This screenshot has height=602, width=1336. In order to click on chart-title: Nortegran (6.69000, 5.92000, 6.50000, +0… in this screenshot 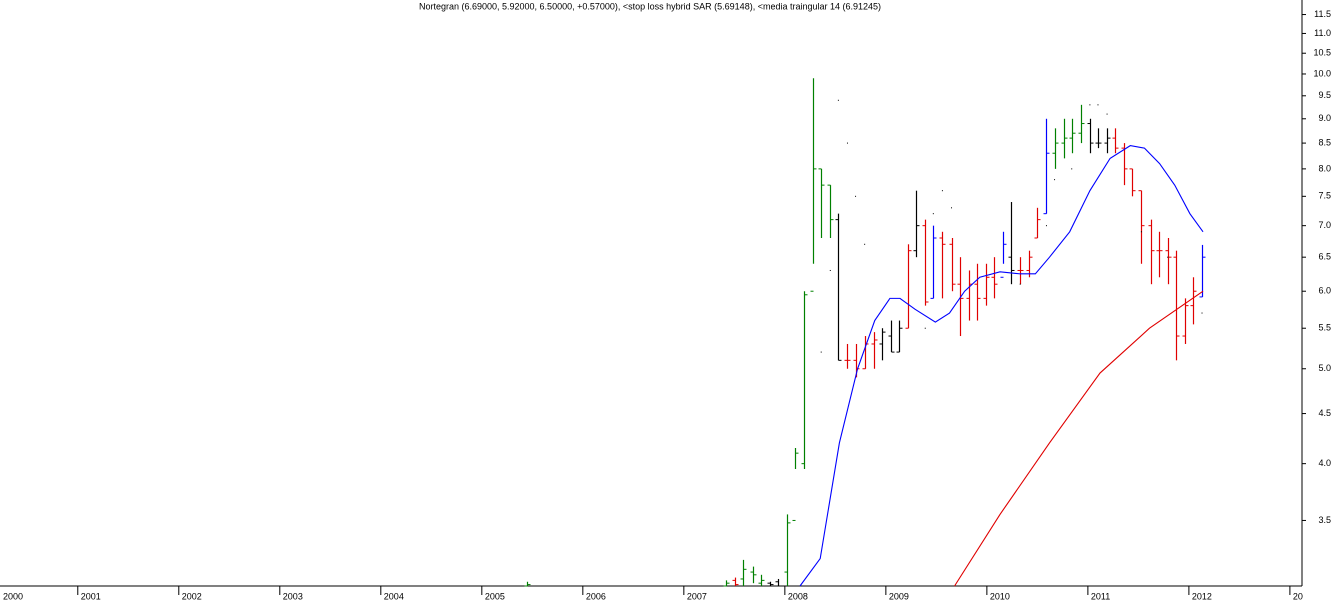, I will do `click(650, 6)`.